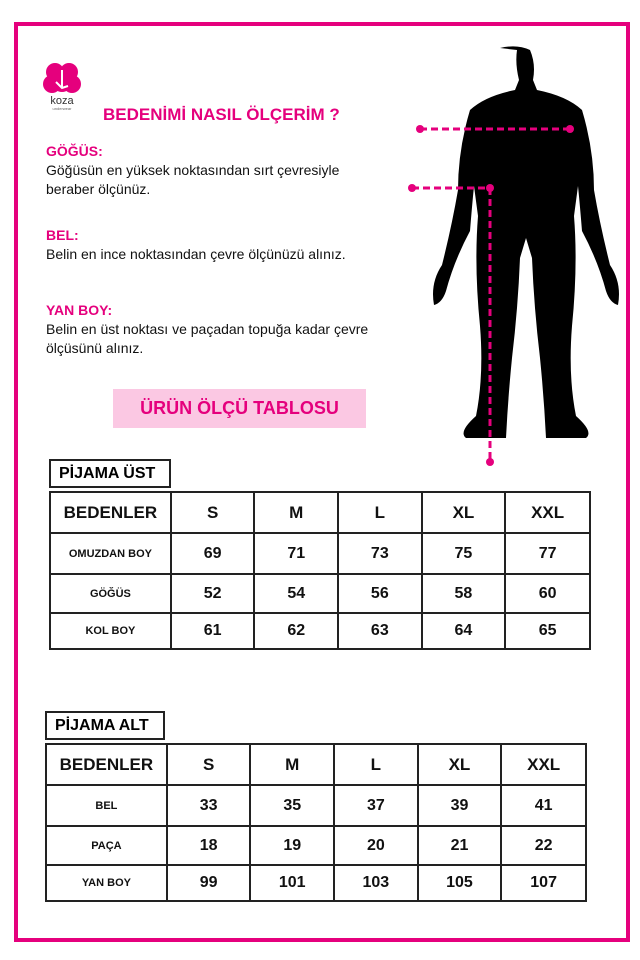  Describe the element at coordinates (463, 631) in the screenshot. I see `table-cell: 64` at that location.